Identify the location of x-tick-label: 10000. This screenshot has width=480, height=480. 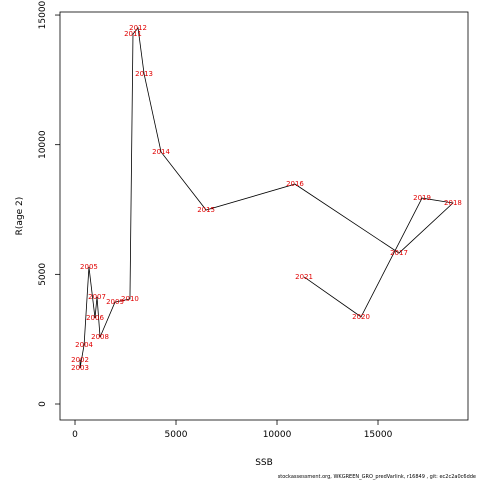
(277, 435).